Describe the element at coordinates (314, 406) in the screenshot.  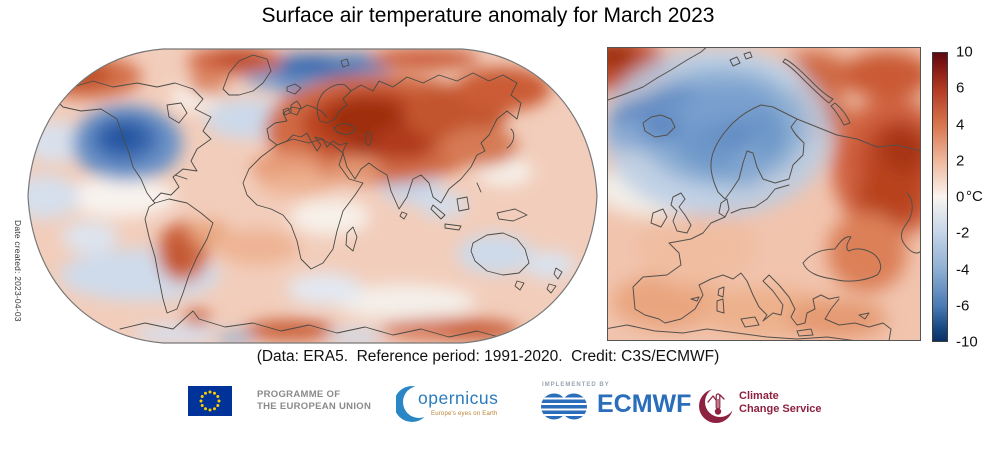
I see `eu-programme-line2: THE EUROPEAN UNION` at that location.